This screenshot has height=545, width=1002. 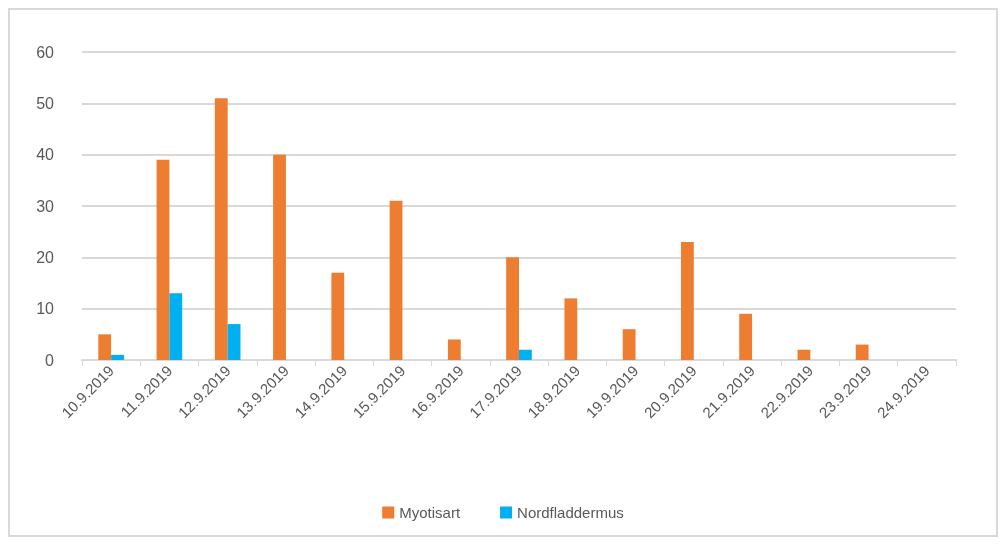 I want to click on y-tick-label: 0, so click(x=50, y=360).